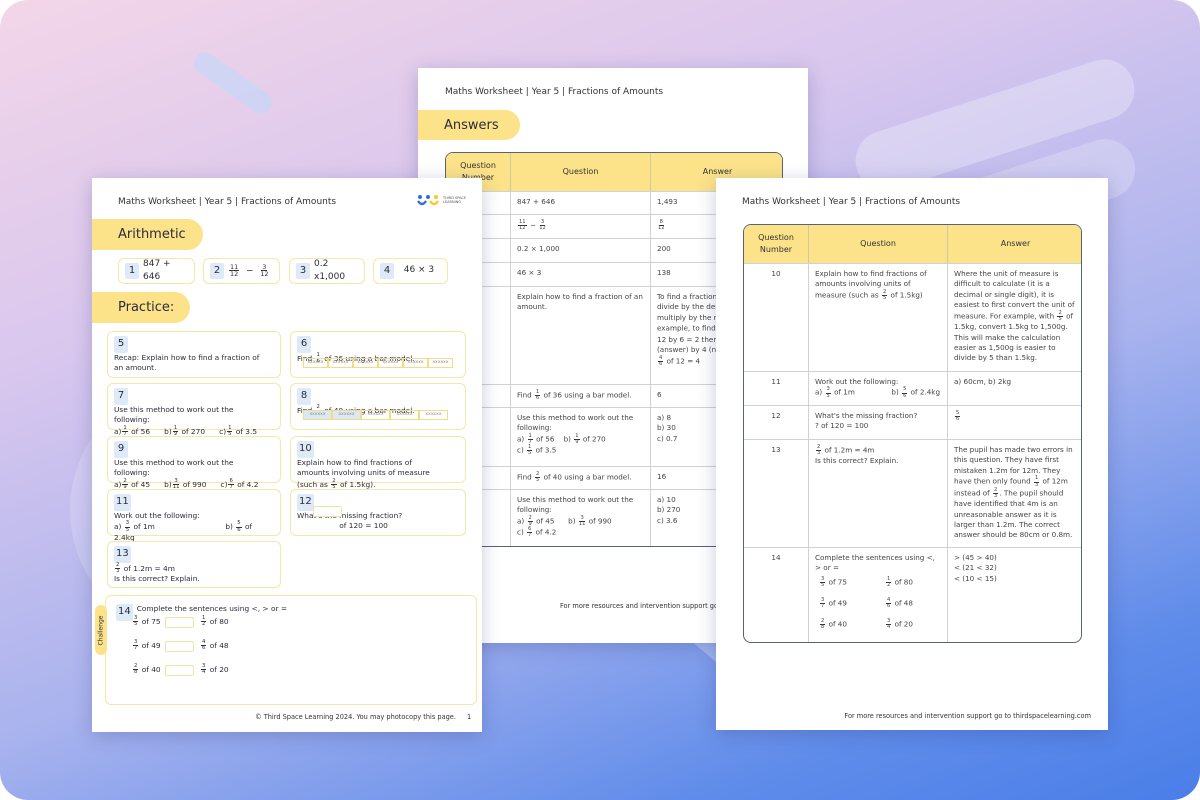 The width and height of the screenshot is (1200, 800). What do you see at coordinates (469, 717) in the screenshot?
I see `page-number: 1` at bounding box center [469, 717].